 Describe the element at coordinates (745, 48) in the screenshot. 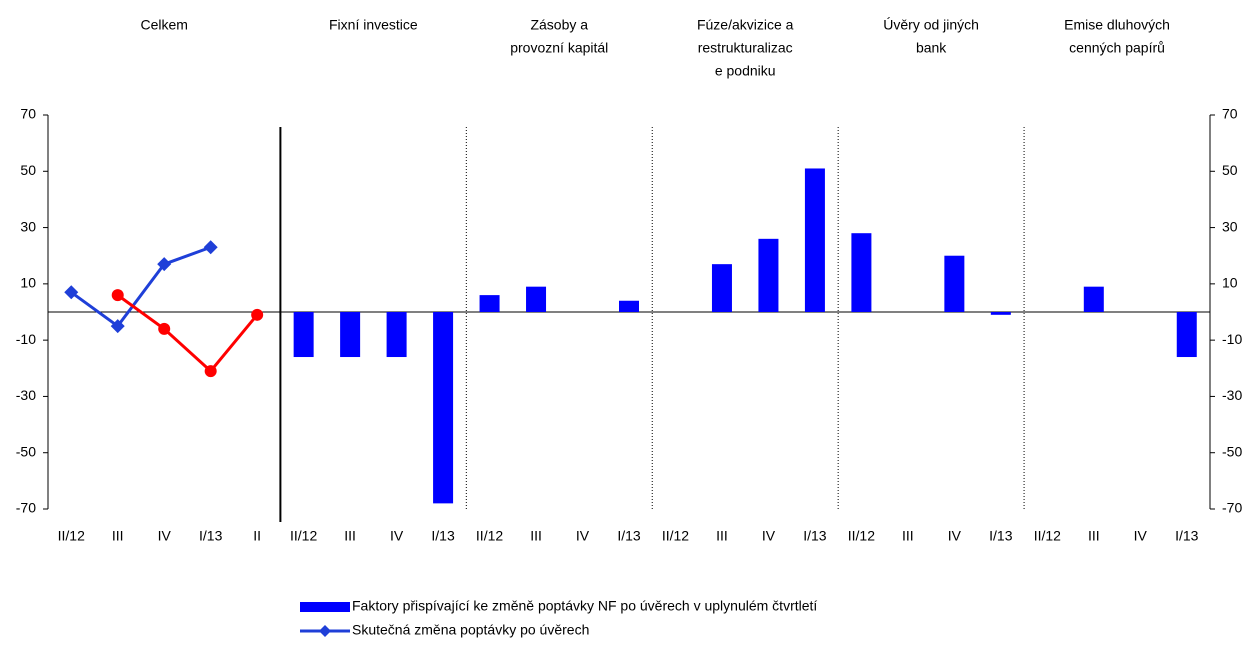

I see `group-label: restrukturalizac` at that location.